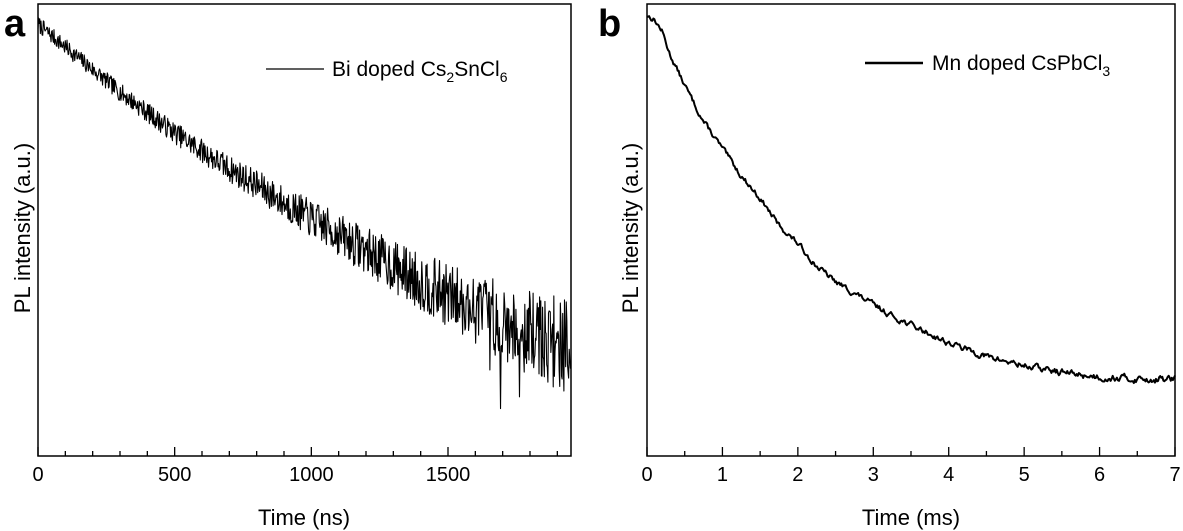 The image size is (1183, 531). What do you see at coordinates (948, 475) in the screenshot?
I see `x-tick-label: 4` at bounding box center [948, 475].